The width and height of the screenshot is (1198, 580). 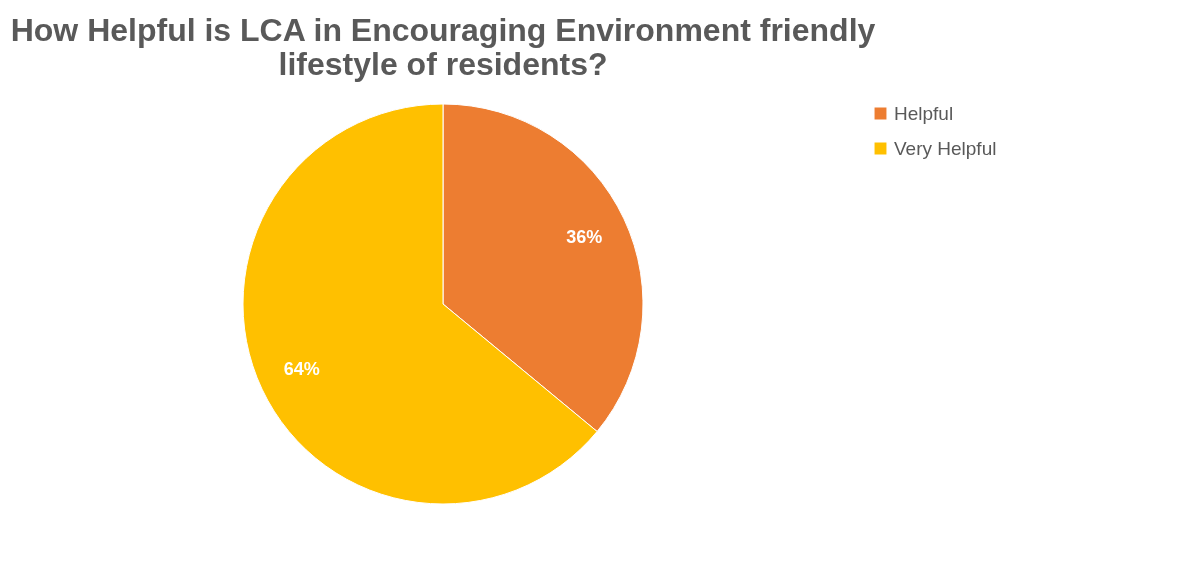 What do you see at coordinates (945, 148) in the screenshot?
I see `legend-label: Very Helpful` at bounding box center [945, 148].